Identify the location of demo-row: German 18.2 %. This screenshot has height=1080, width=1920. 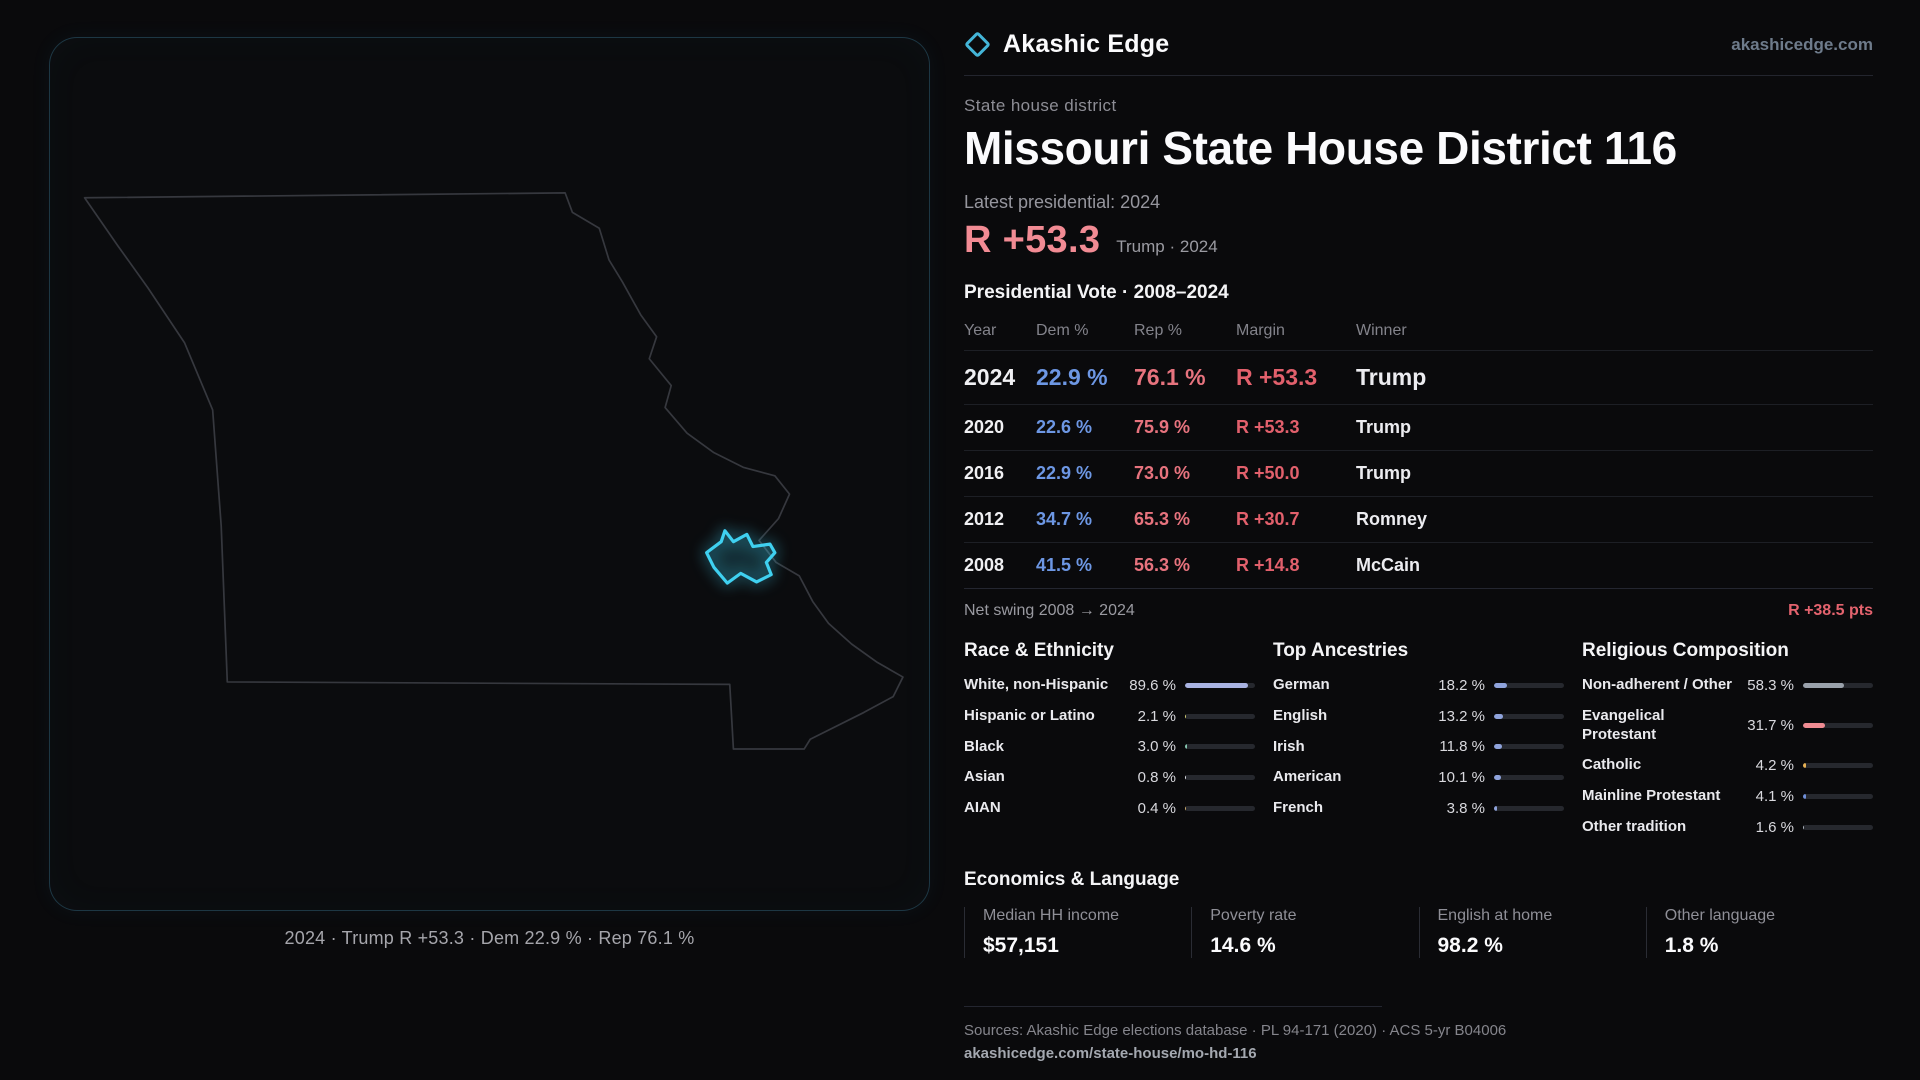
(1418, 685).